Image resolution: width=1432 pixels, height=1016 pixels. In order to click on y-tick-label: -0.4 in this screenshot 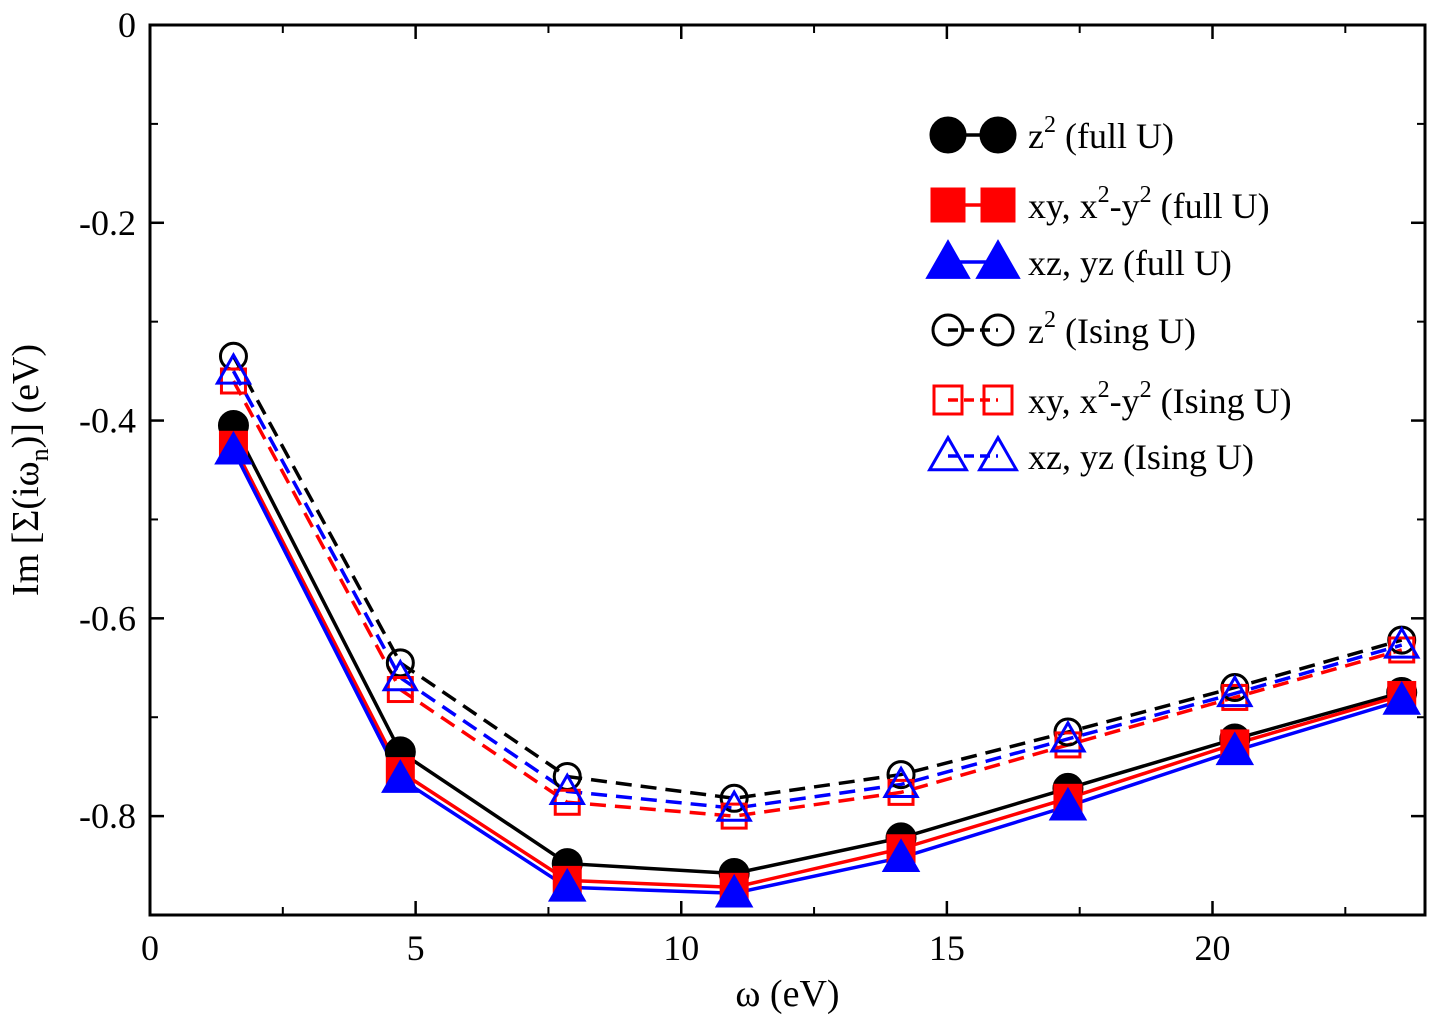, I will do `click(107, 421)`.